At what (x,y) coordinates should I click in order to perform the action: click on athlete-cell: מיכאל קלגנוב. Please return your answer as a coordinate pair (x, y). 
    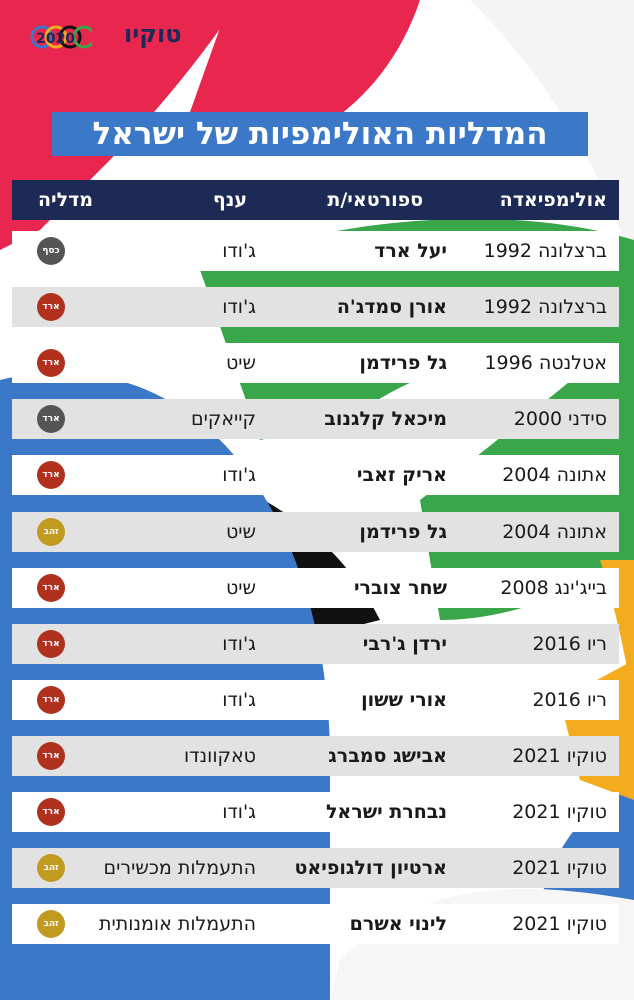
    Looking at the image, I should click on (385, 419).